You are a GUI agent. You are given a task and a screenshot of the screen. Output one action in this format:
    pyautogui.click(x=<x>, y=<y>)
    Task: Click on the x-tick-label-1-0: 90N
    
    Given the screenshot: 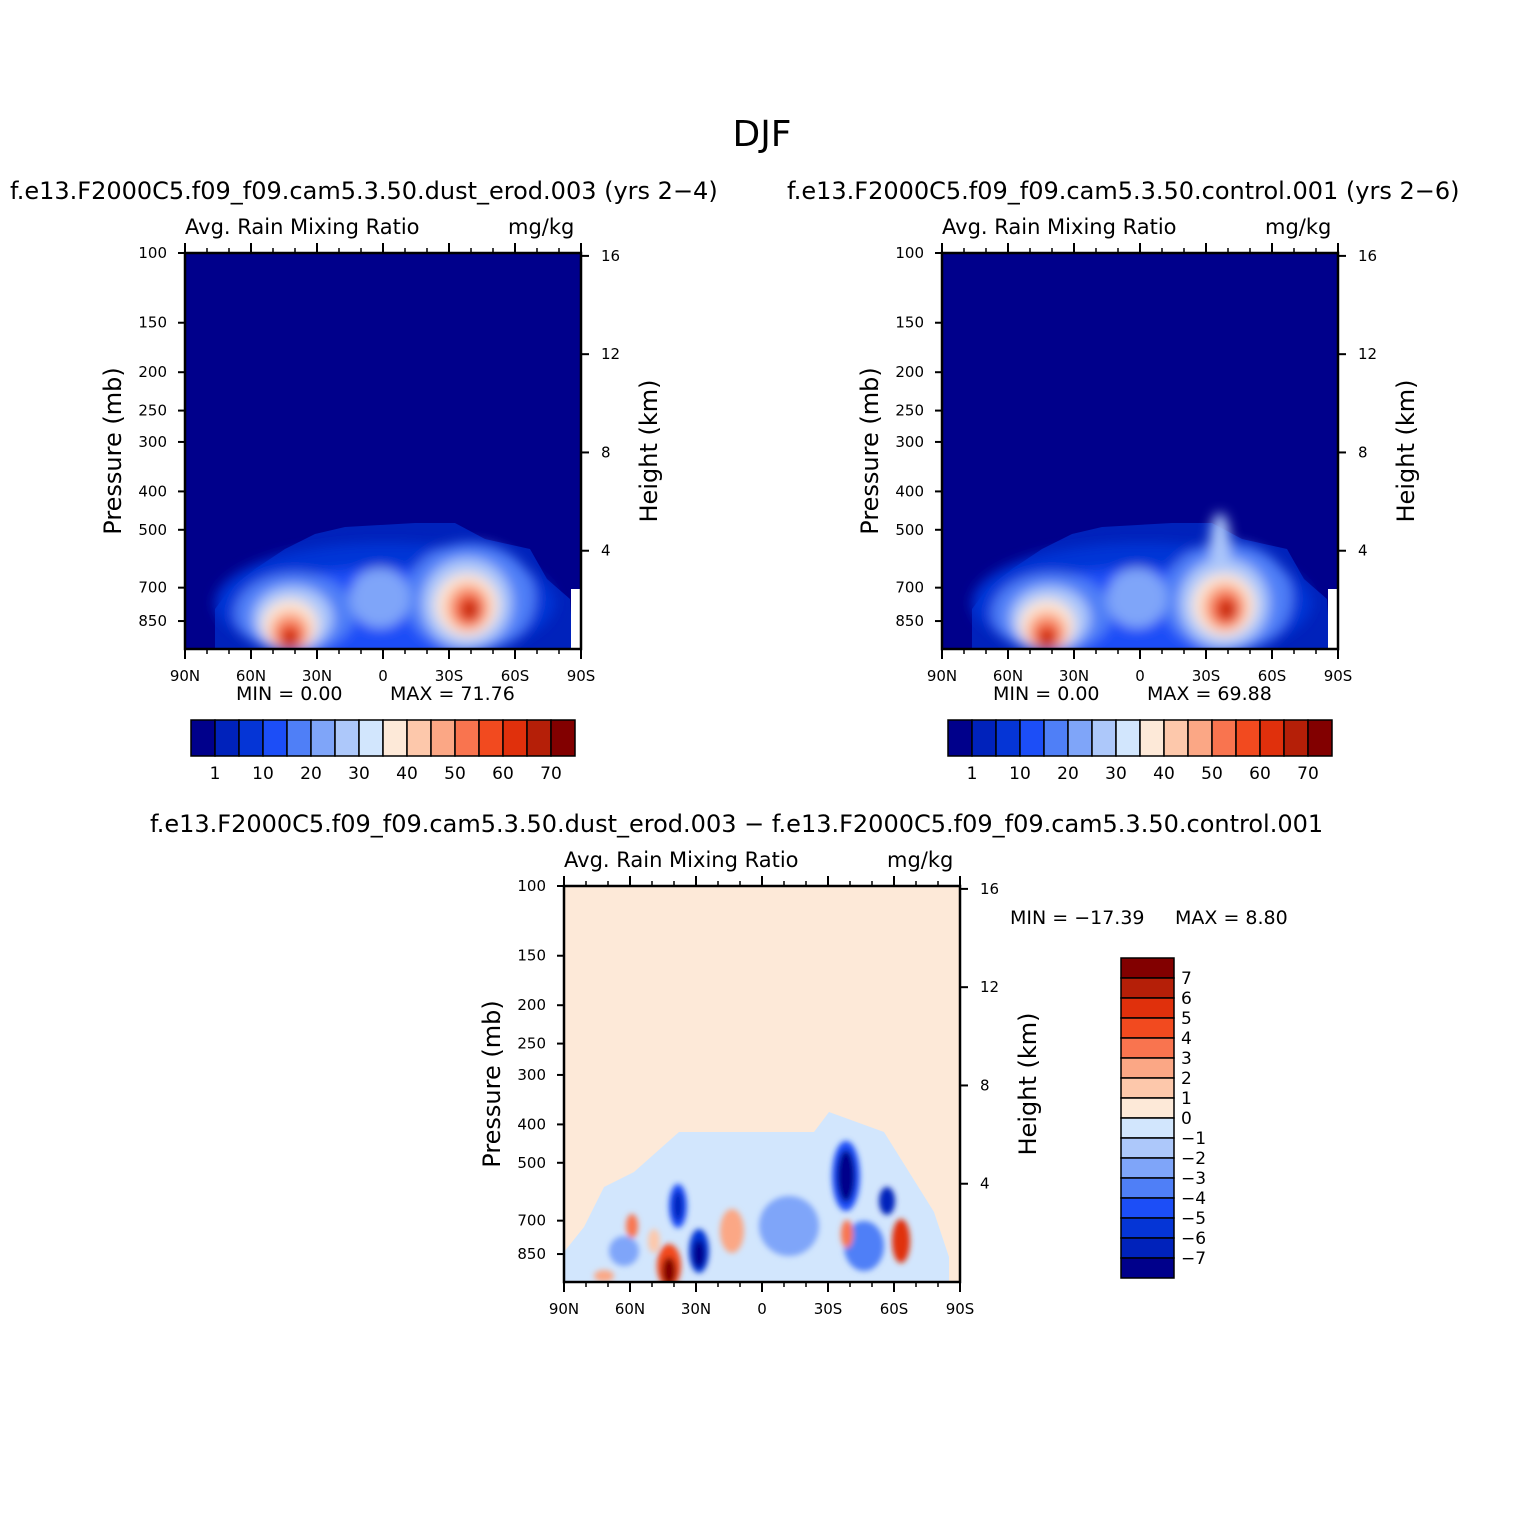 What is the action you would take?
    pyautogui.click(x=185, y=676)
    